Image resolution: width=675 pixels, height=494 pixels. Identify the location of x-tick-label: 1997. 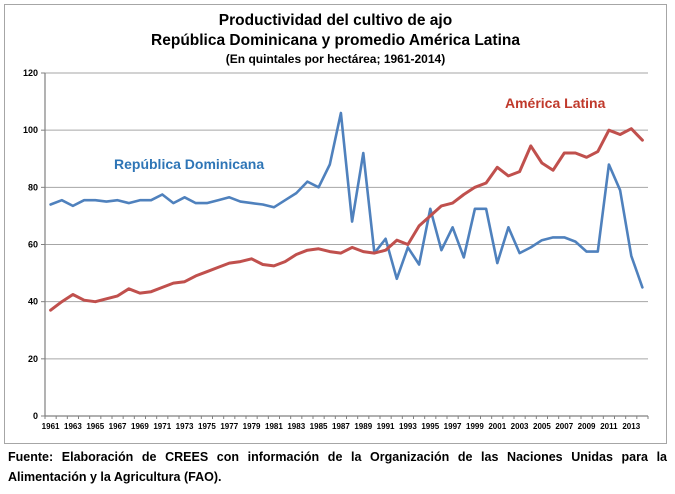
(453, 426).